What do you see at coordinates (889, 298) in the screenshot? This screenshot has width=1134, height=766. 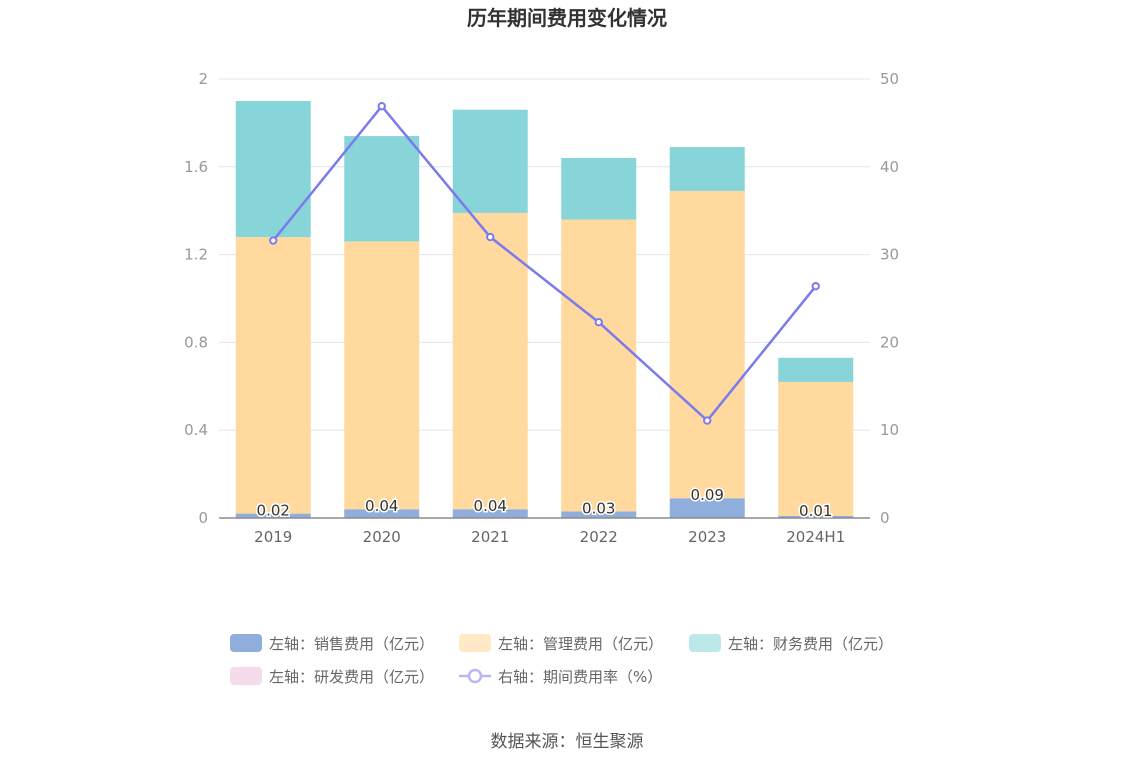 I see `right-axis: 0 10 20 30 40 50` at bounding box center [889, 298].